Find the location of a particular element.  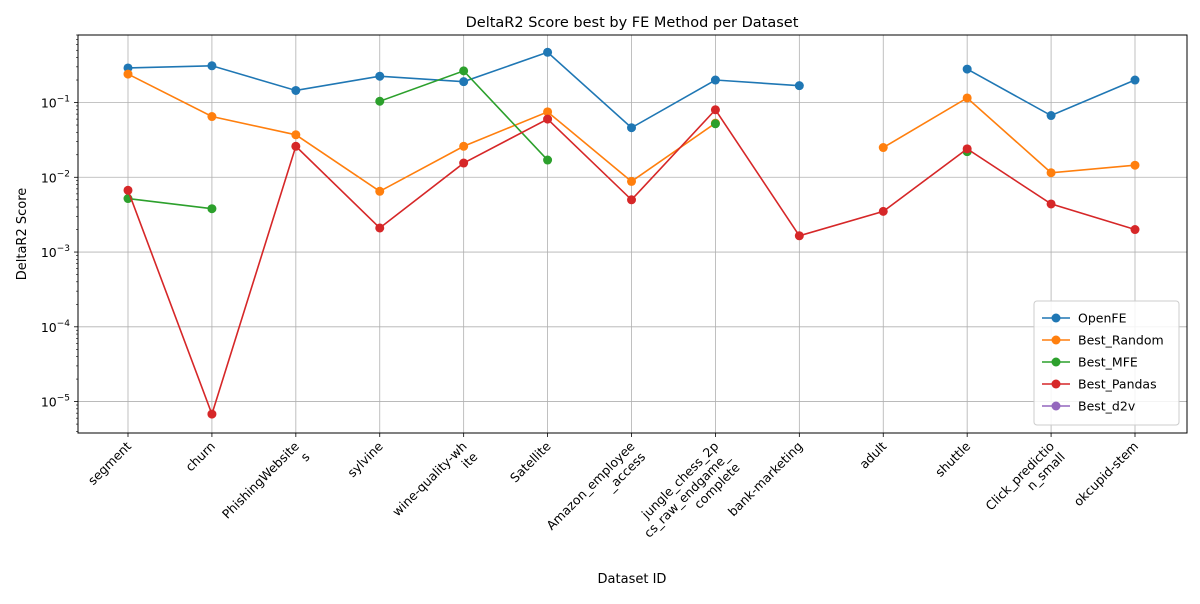

x-tick-label: shuttle is located at coordinates (952, 458).